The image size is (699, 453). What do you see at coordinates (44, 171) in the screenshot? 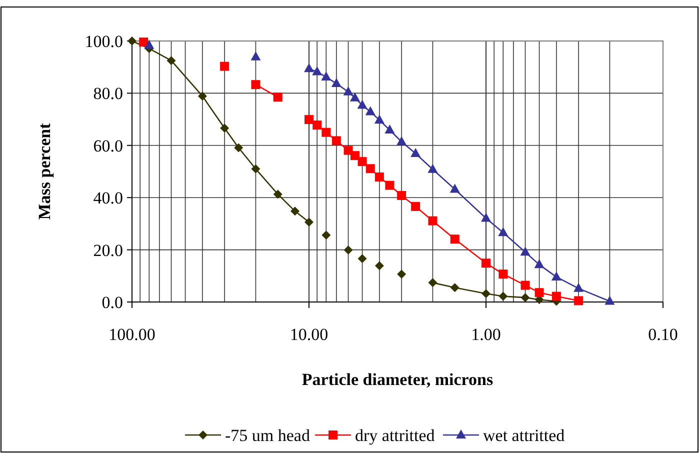
I see `y-axis-title: Mass percent` at bounding box center [44, 171].